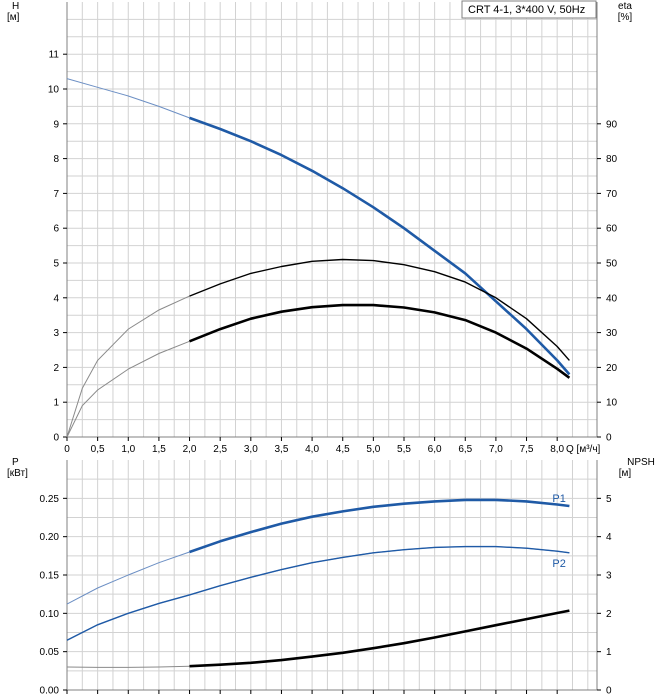  I want to click on pump-model-label: CRT 4-1, 3*400 V, 50Hz, so click(526, 10).